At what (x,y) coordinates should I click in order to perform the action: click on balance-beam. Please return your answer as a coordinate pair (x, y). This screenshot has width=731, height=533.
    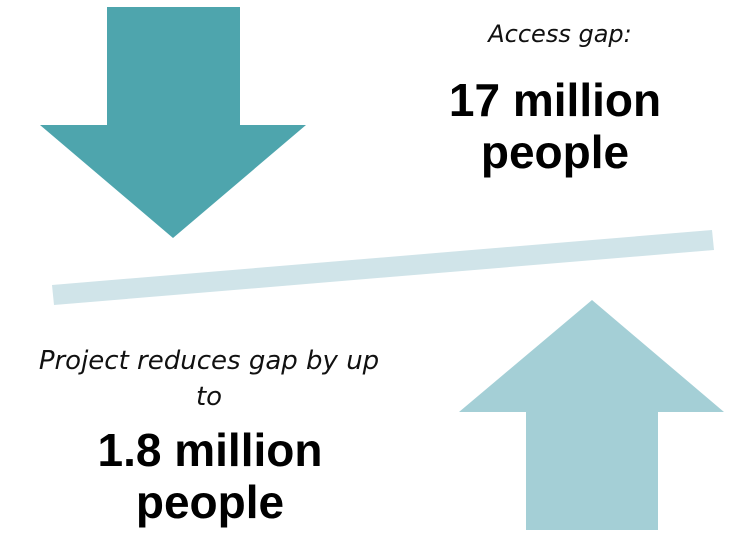
    Looking at the image, I should click on (383, 267).